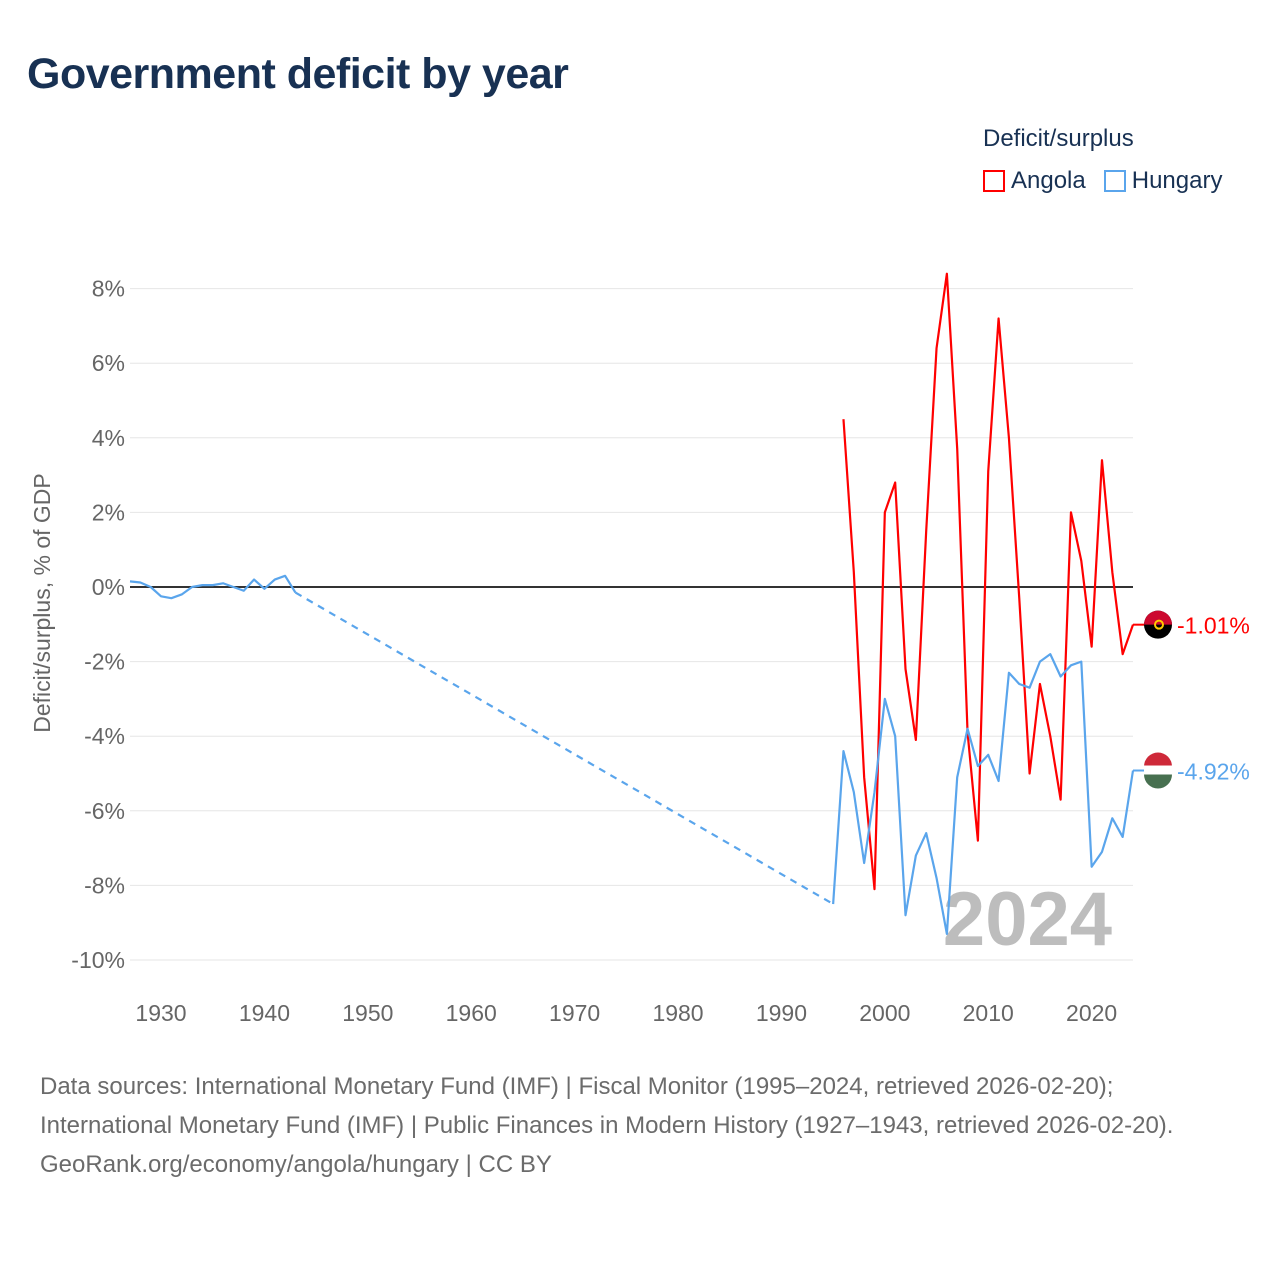 Image resolution: width=1280 pixels, height=1280 pixels. Describe the element at coordinates (160, 1013) in the screenshot. I see `x-tick-label: 1930` at that location.